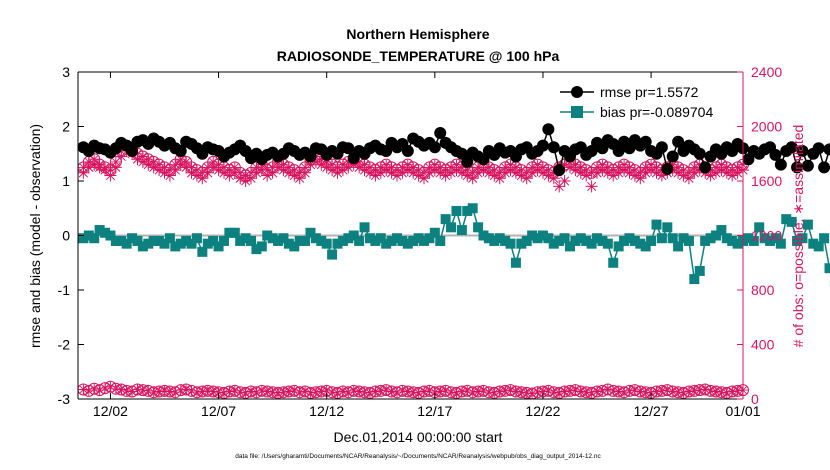 The width and height of the screenshot is (830, 470). Describe the element at coordinates (766, 72) in the screenshot. I see `y-right-tick-label: 2400` at that location.